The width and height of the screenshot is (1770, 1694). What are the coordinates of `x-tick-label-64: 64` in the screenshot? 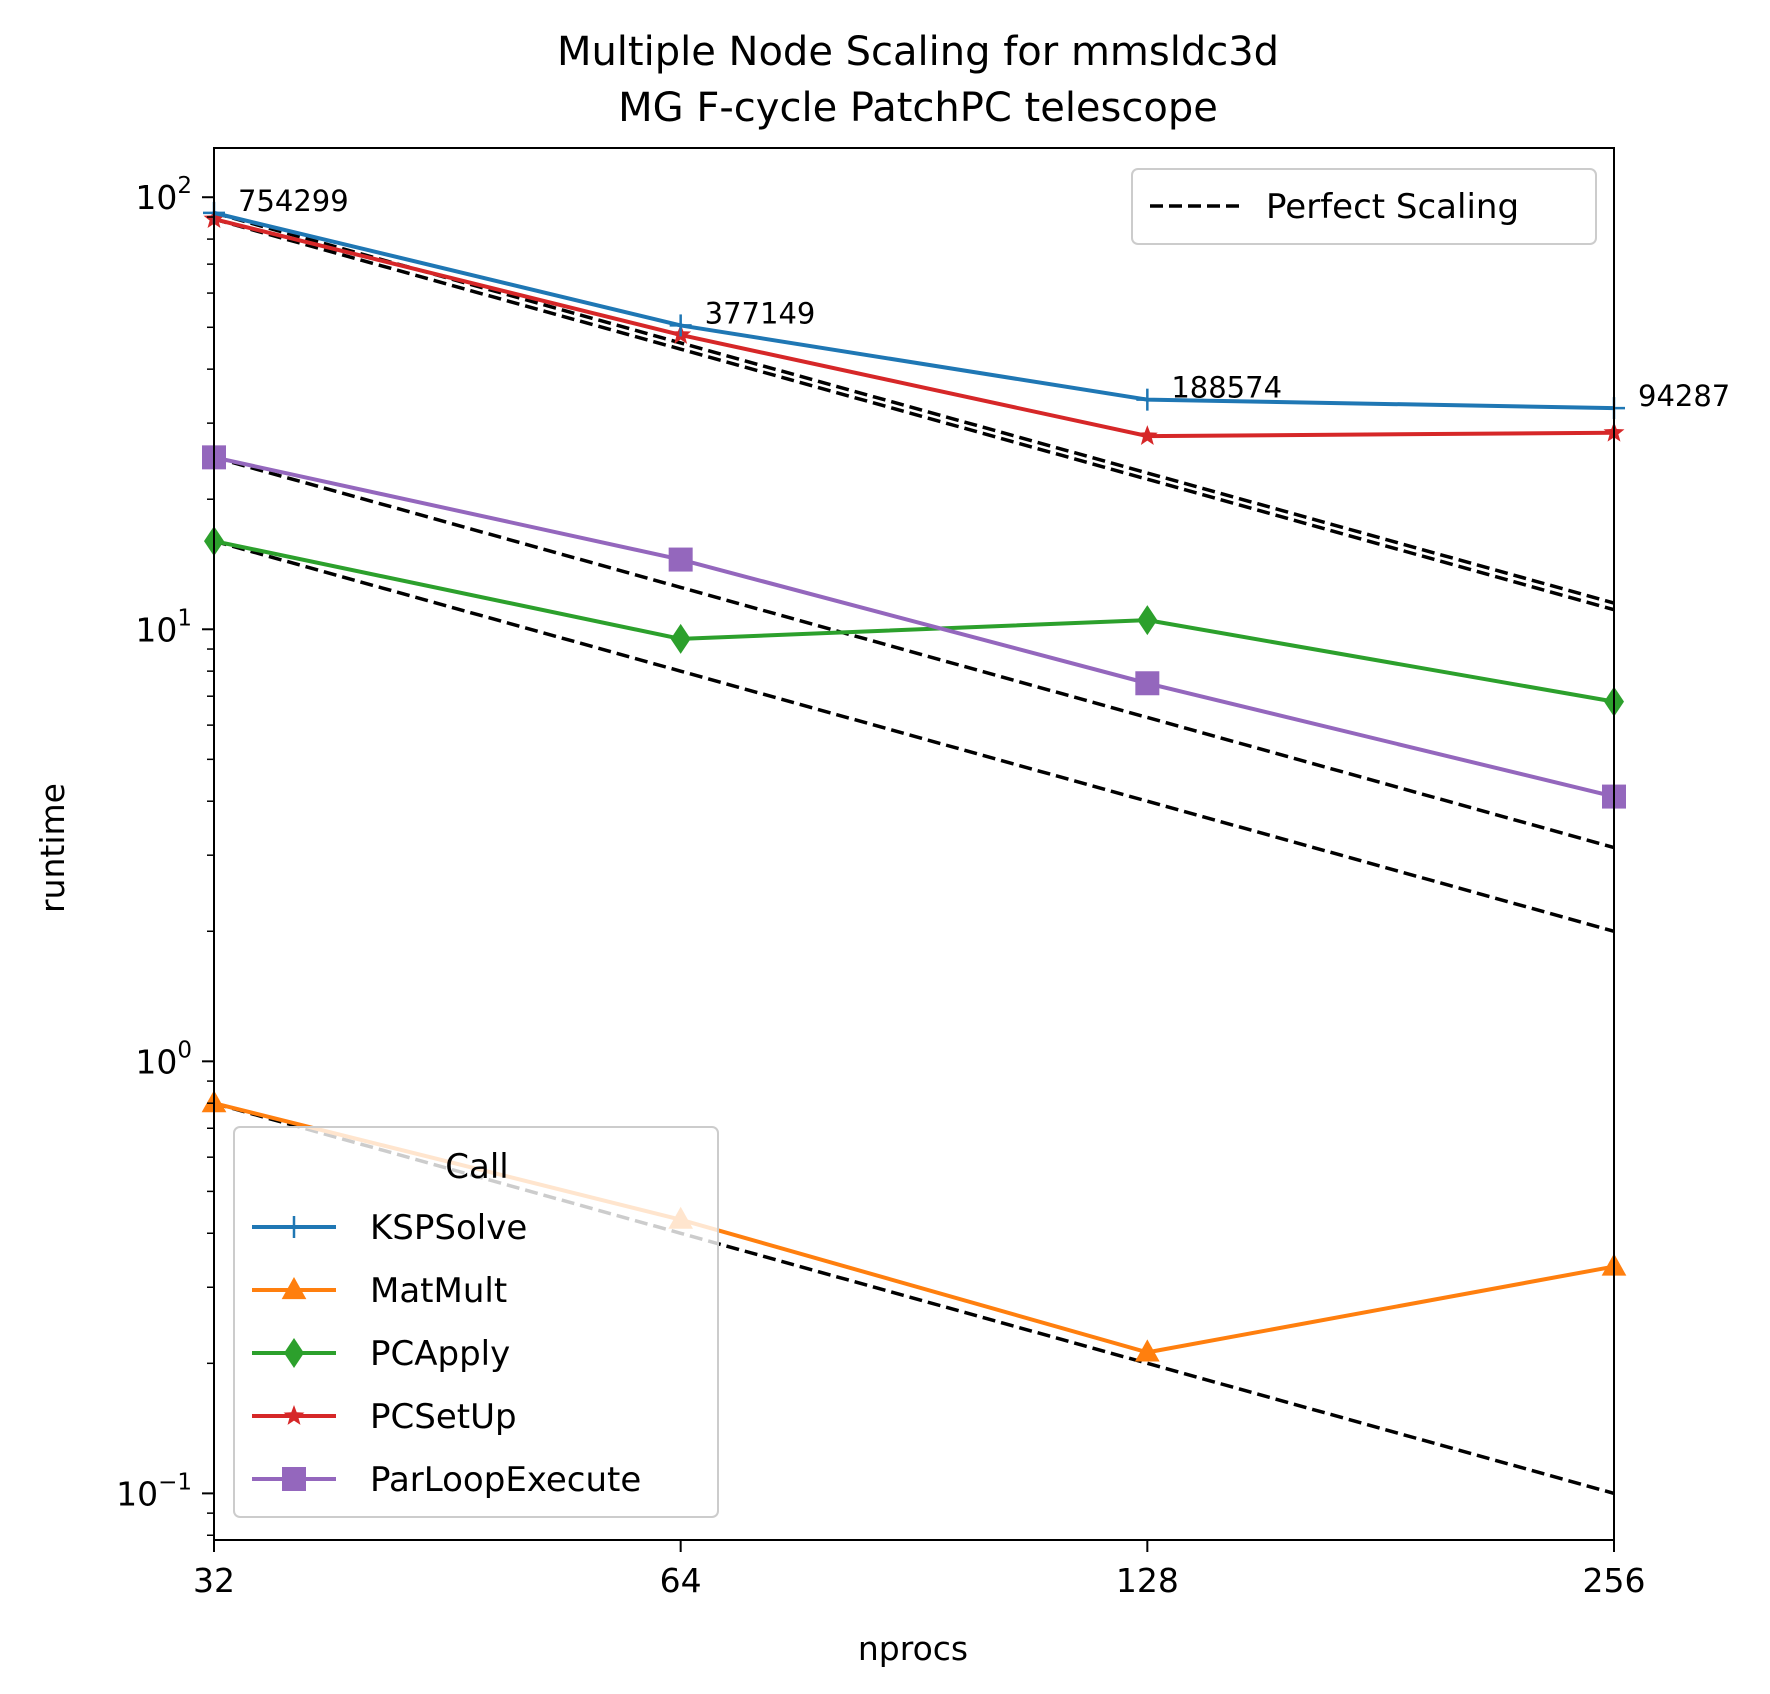 It's located at (681, 1580).